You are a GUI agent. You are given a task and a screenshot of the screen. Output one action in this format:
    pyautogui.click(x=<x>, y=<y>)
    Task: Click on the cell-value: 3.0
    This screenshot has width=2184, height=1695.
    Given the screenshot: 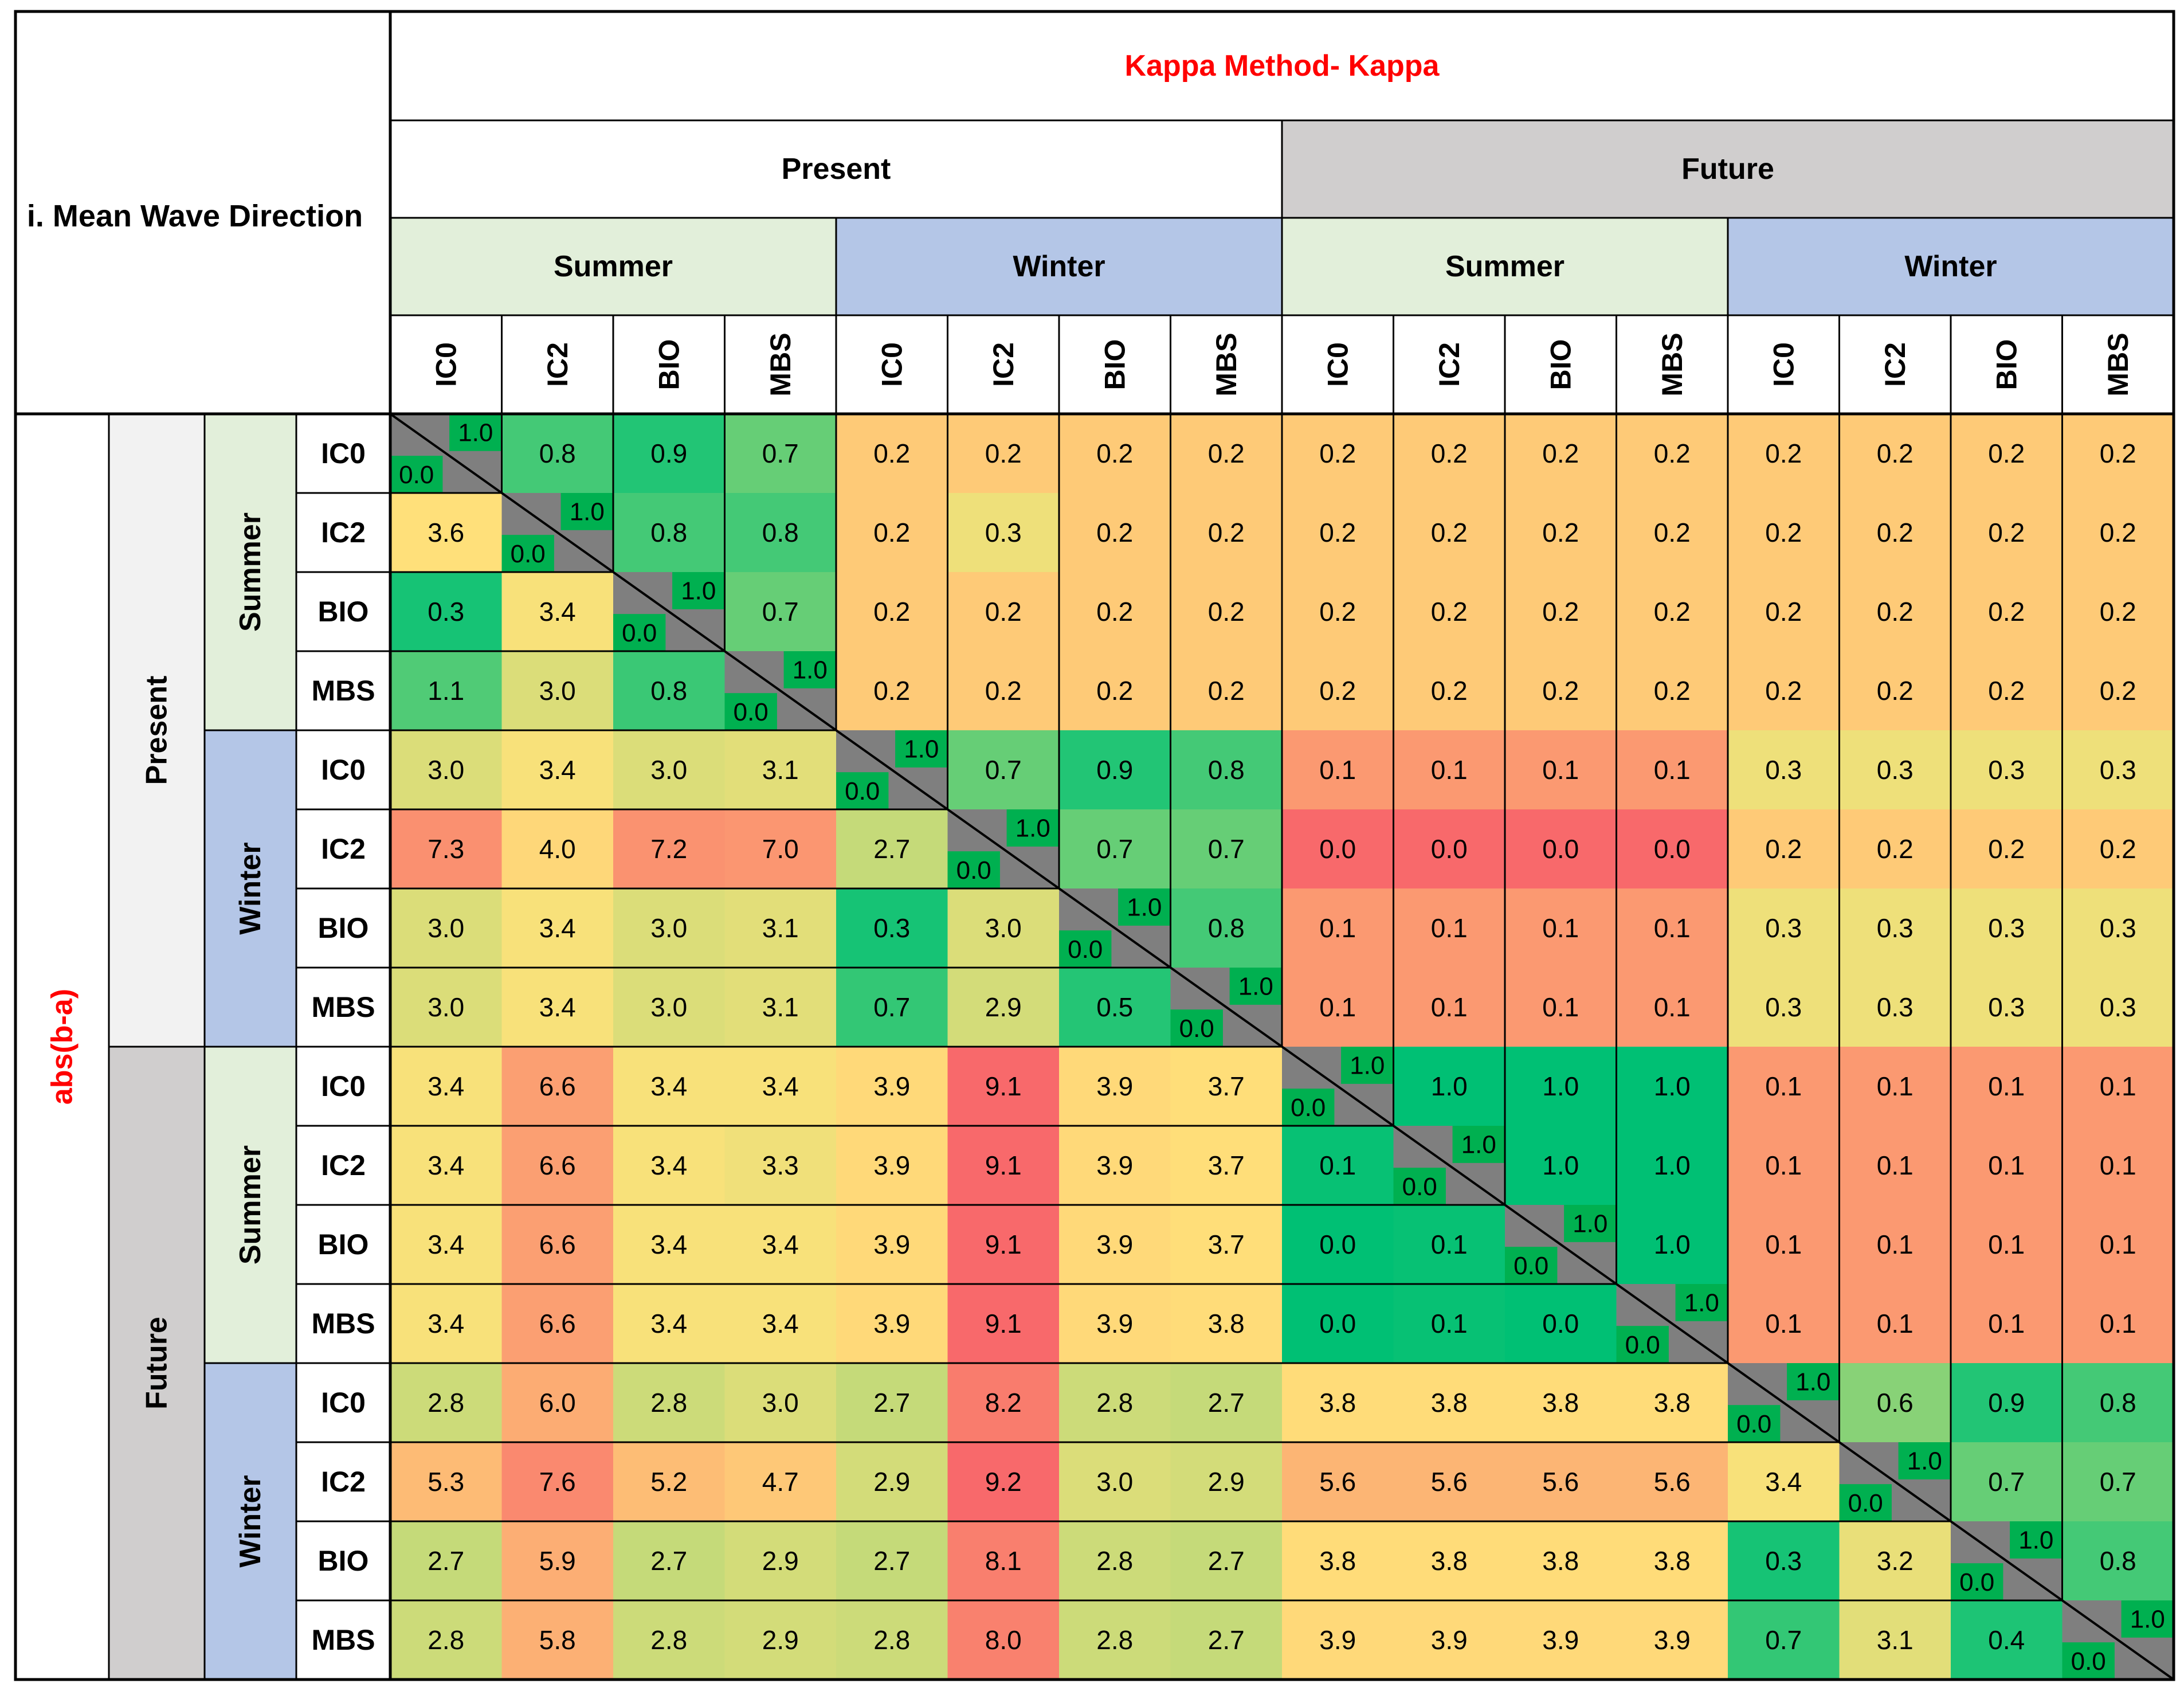 What is the action you would take?
    pyautogui.click(x=446, y=928)
    